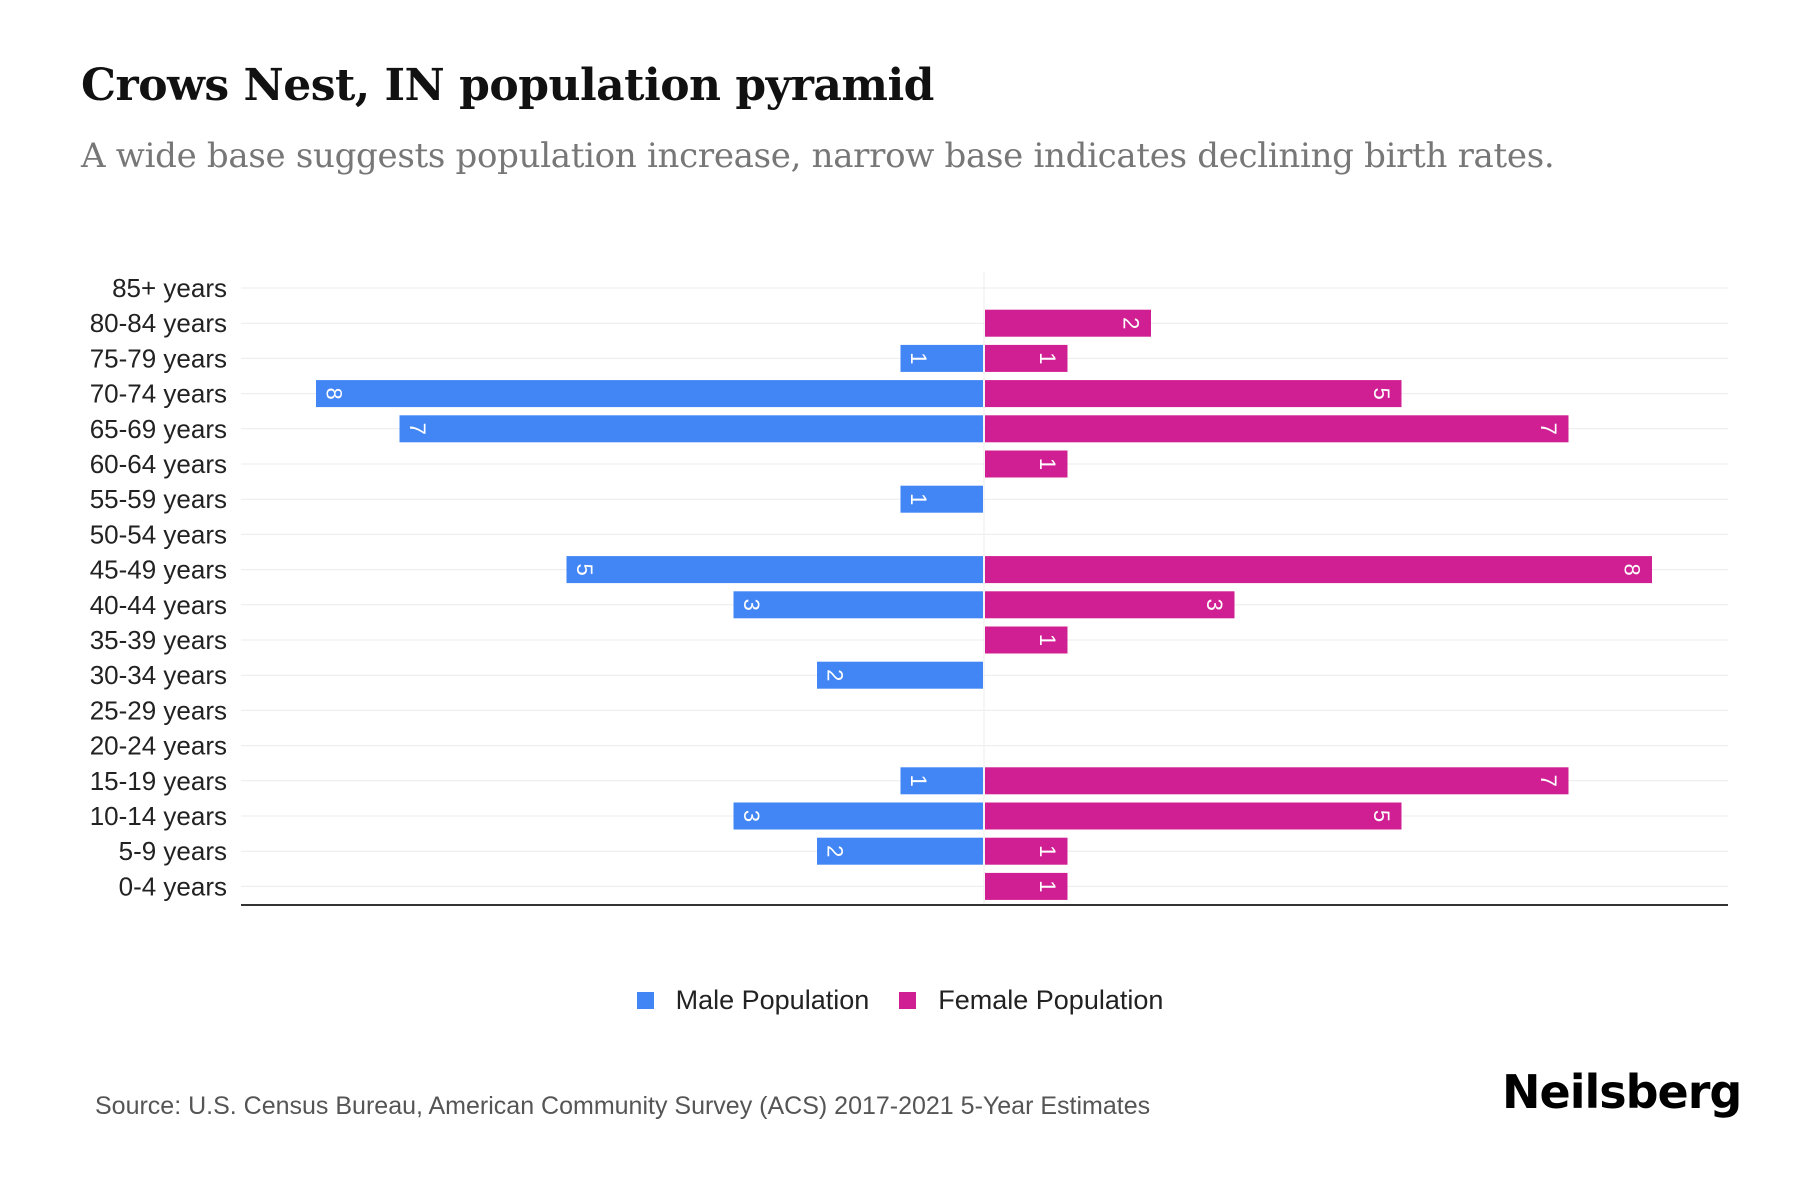  Describe the element at coordinates (507, 85) in the screenshot. I see `chart-title: Crows Nest, IN population pyramid` at that location.